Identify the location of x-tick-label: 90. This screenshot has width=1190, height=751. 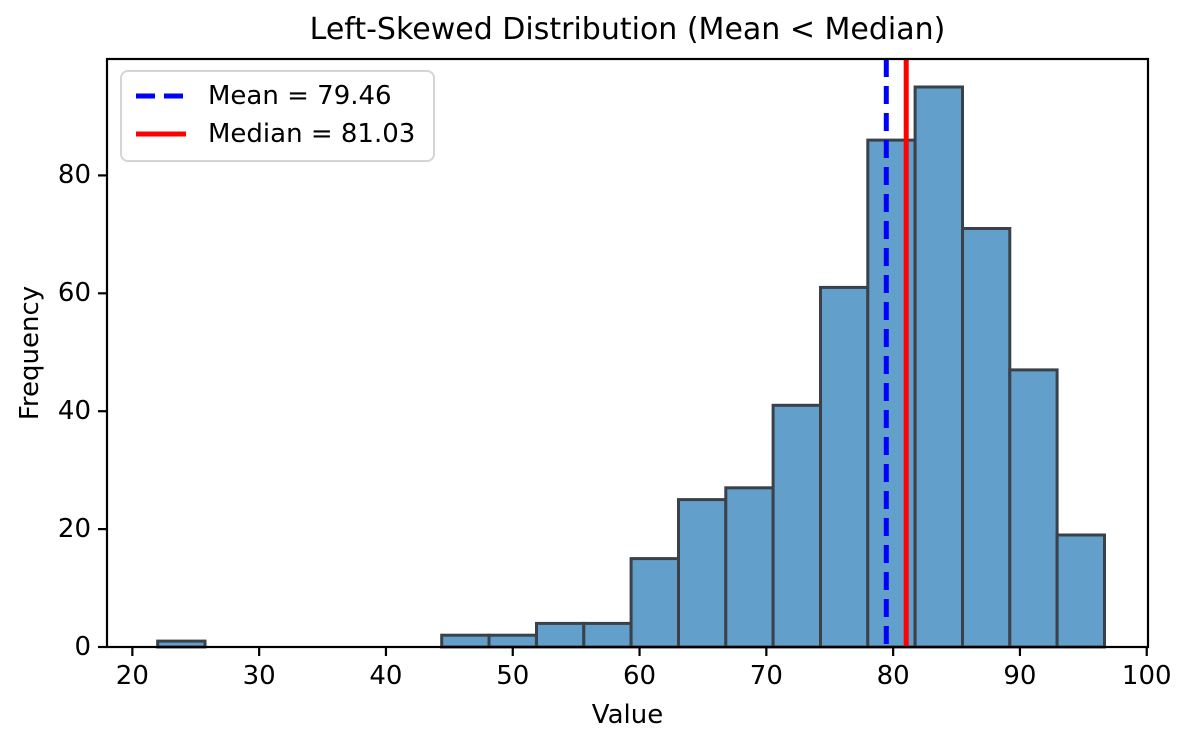
(1020, 676).